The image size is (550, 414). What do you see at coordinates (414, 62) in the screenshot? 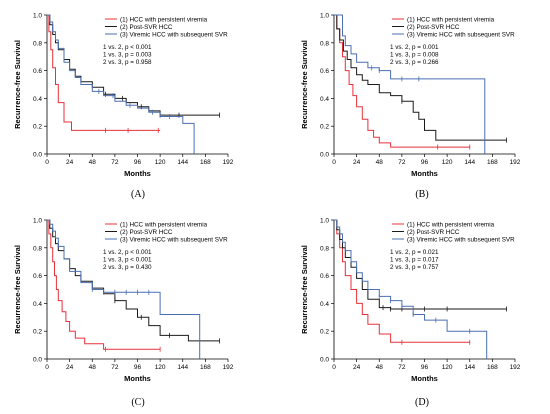
I see `p-value-annotation: 2 vs. 3, p = 0.266` at bounding box center [414, 62].